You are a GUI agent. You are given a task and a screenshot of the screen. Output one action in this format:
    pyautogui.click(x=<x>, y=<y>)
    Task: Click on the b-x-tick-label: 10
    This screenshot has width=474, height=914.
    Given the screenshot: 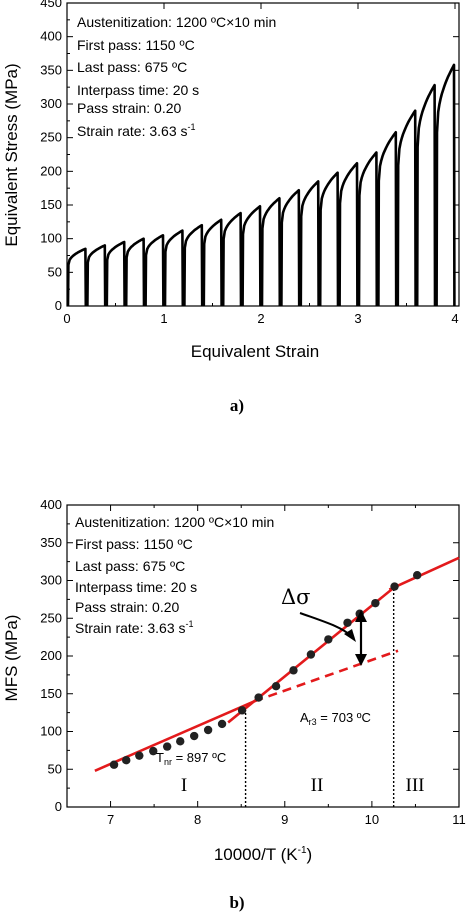 What is the action you would take?
    pyautogui.click(x=372, y=819)
    